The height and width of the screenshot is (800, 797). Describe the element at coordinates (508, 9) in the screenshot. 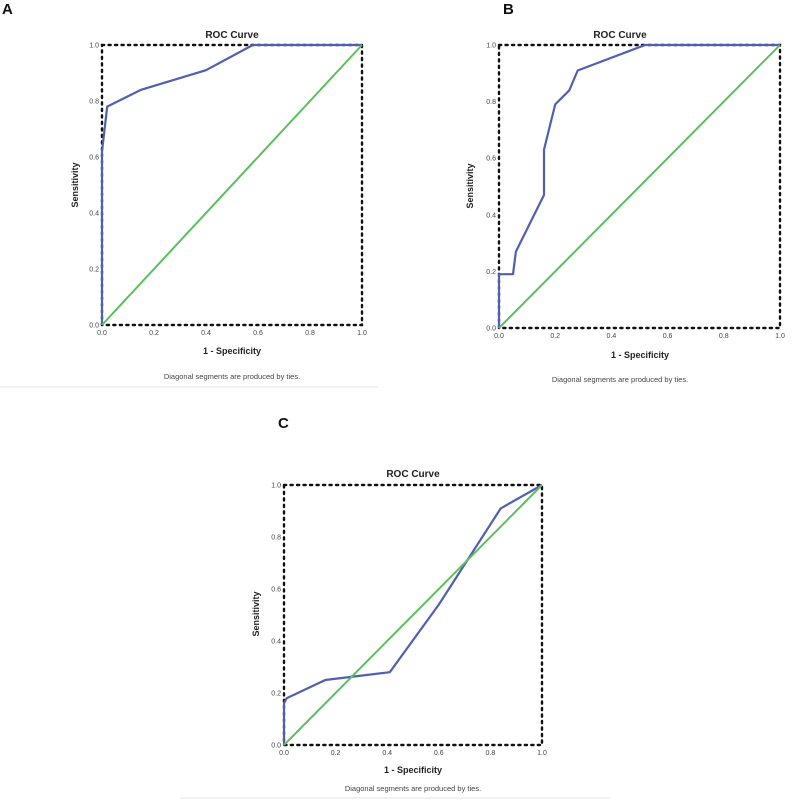

I see `panel-label: B` at that location.